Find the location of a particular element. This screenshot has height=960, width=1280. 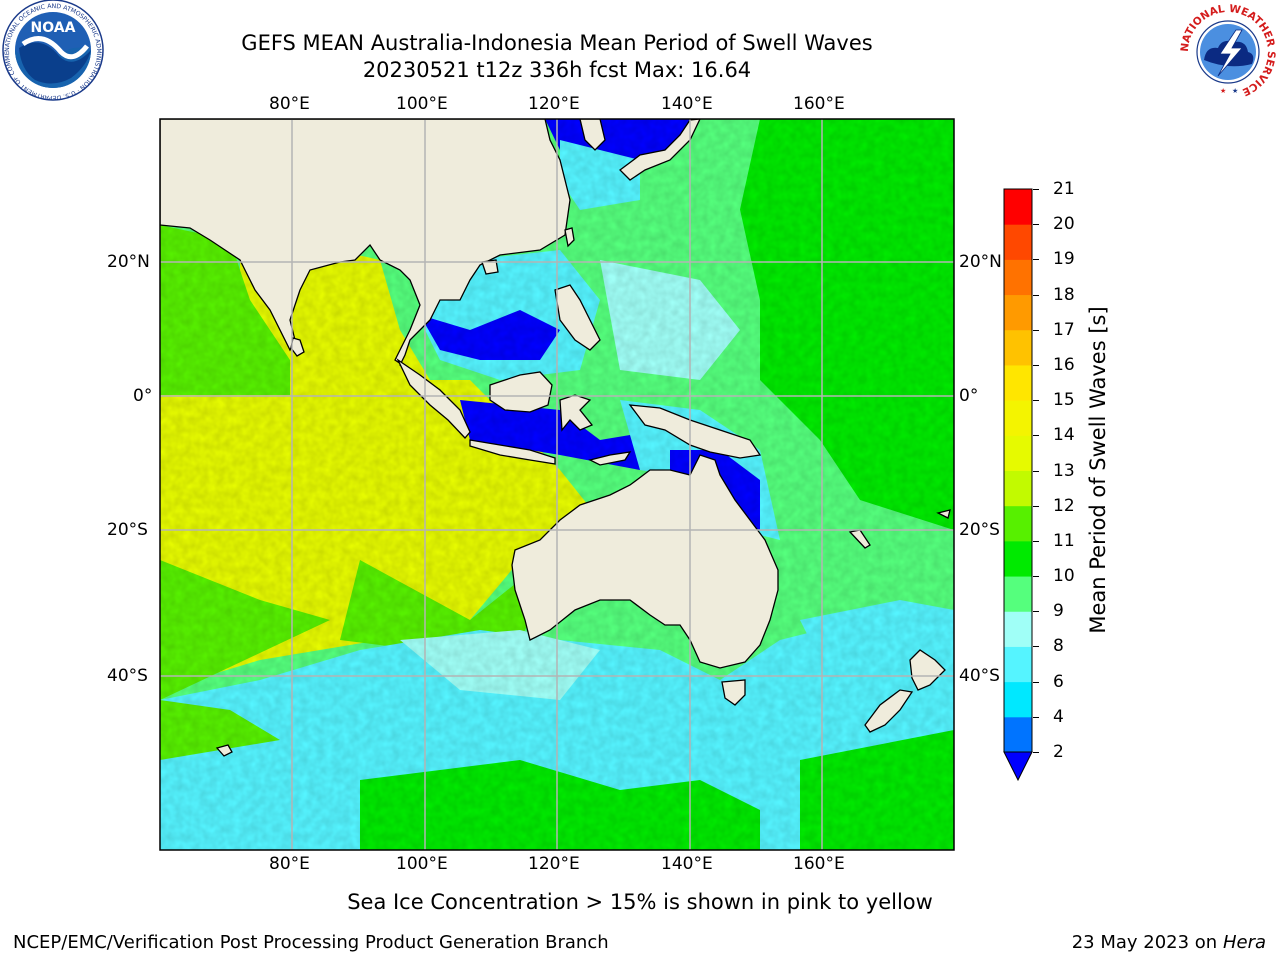

colorbar-tick-label: 8 is located at coordinates (1058, 646).